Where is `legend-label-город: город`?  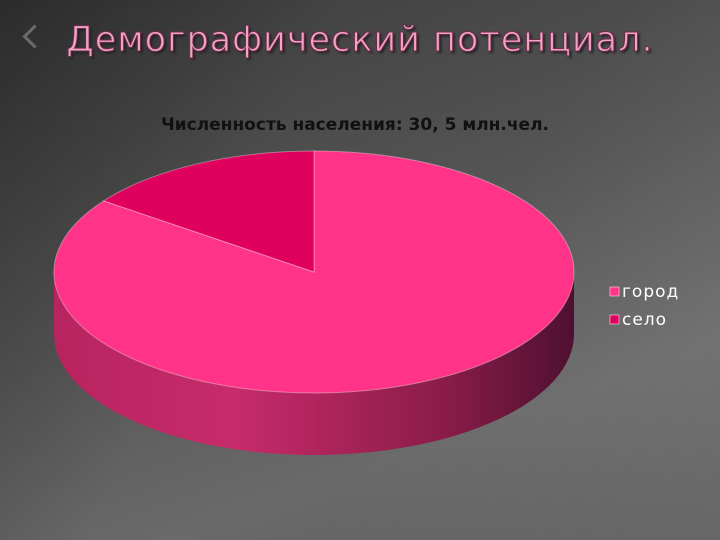
legend-label-город: город is located at coordinates (650, 292).